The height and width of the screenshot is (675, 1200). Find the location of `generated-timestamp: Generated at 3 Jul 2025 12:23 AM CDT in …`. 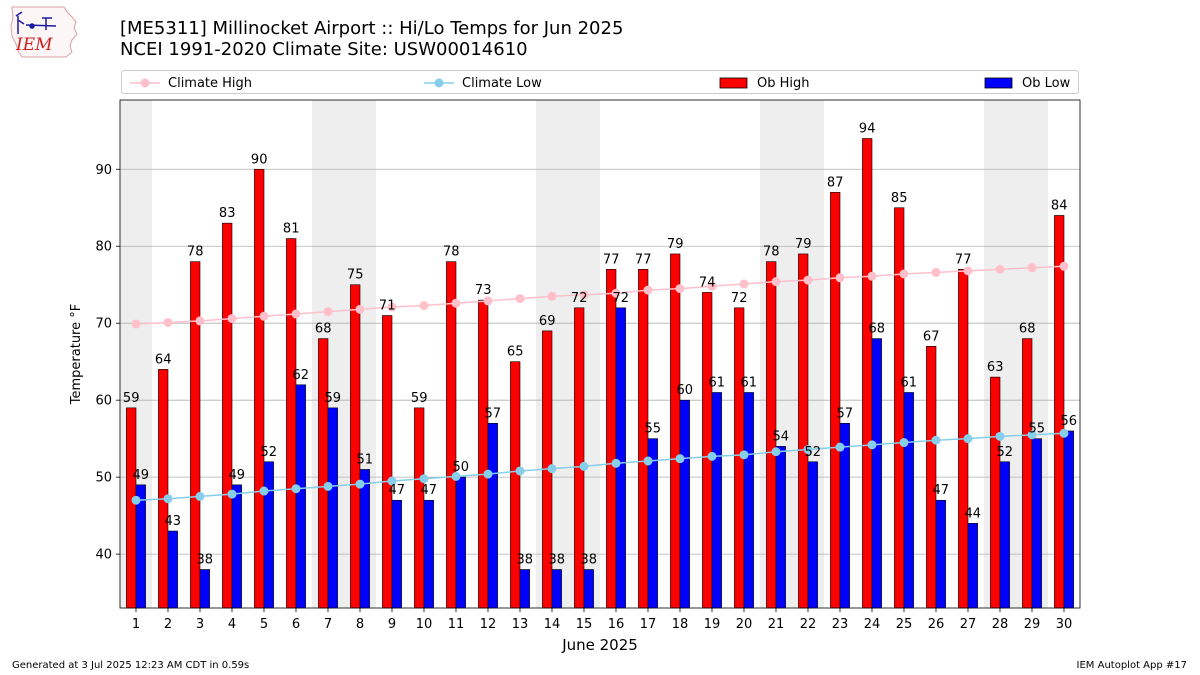

generated-timestamp: Generated at 3 Jul 2025 12:23 AM CDT in … is located at coordinates (131, 665).